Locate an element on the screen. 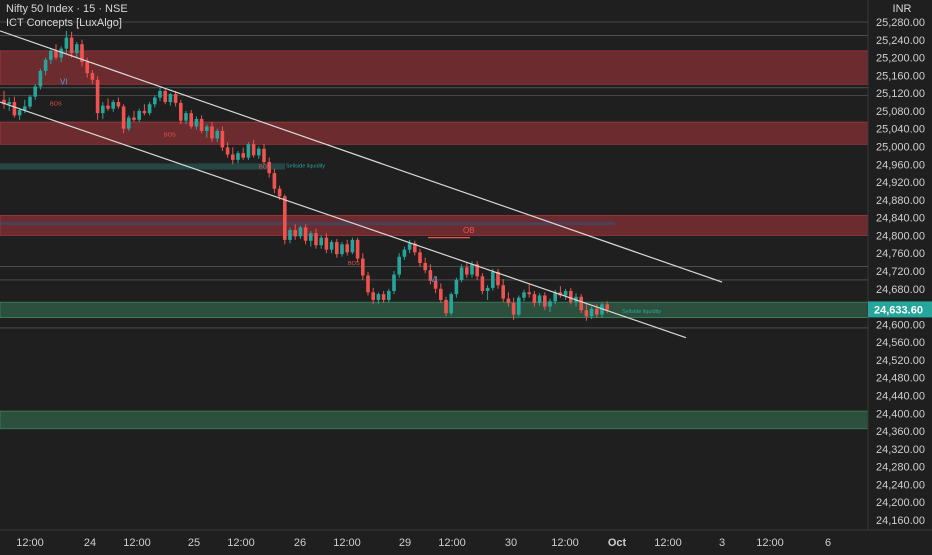 The image size is (932, 555). supply-zone is located at coordinates (434, 225).